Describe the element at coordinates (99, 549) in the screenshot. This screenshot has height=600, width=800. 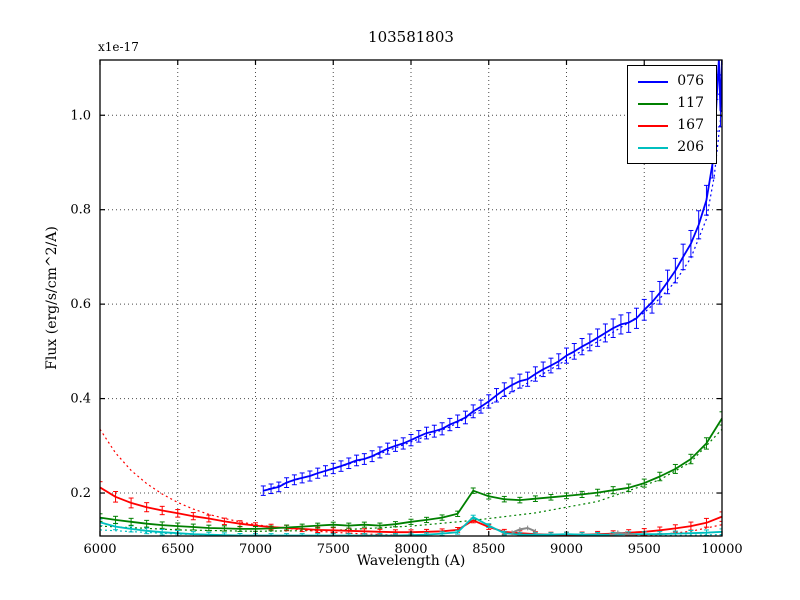
I see `x-tick-label: 6000` at that location.